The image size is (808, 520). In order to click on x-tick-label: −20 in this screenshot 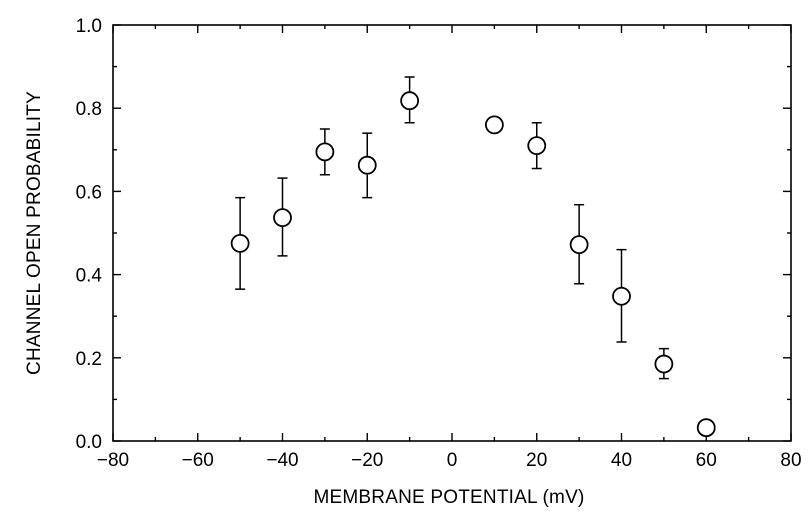, I will do `click(367, 460)`.